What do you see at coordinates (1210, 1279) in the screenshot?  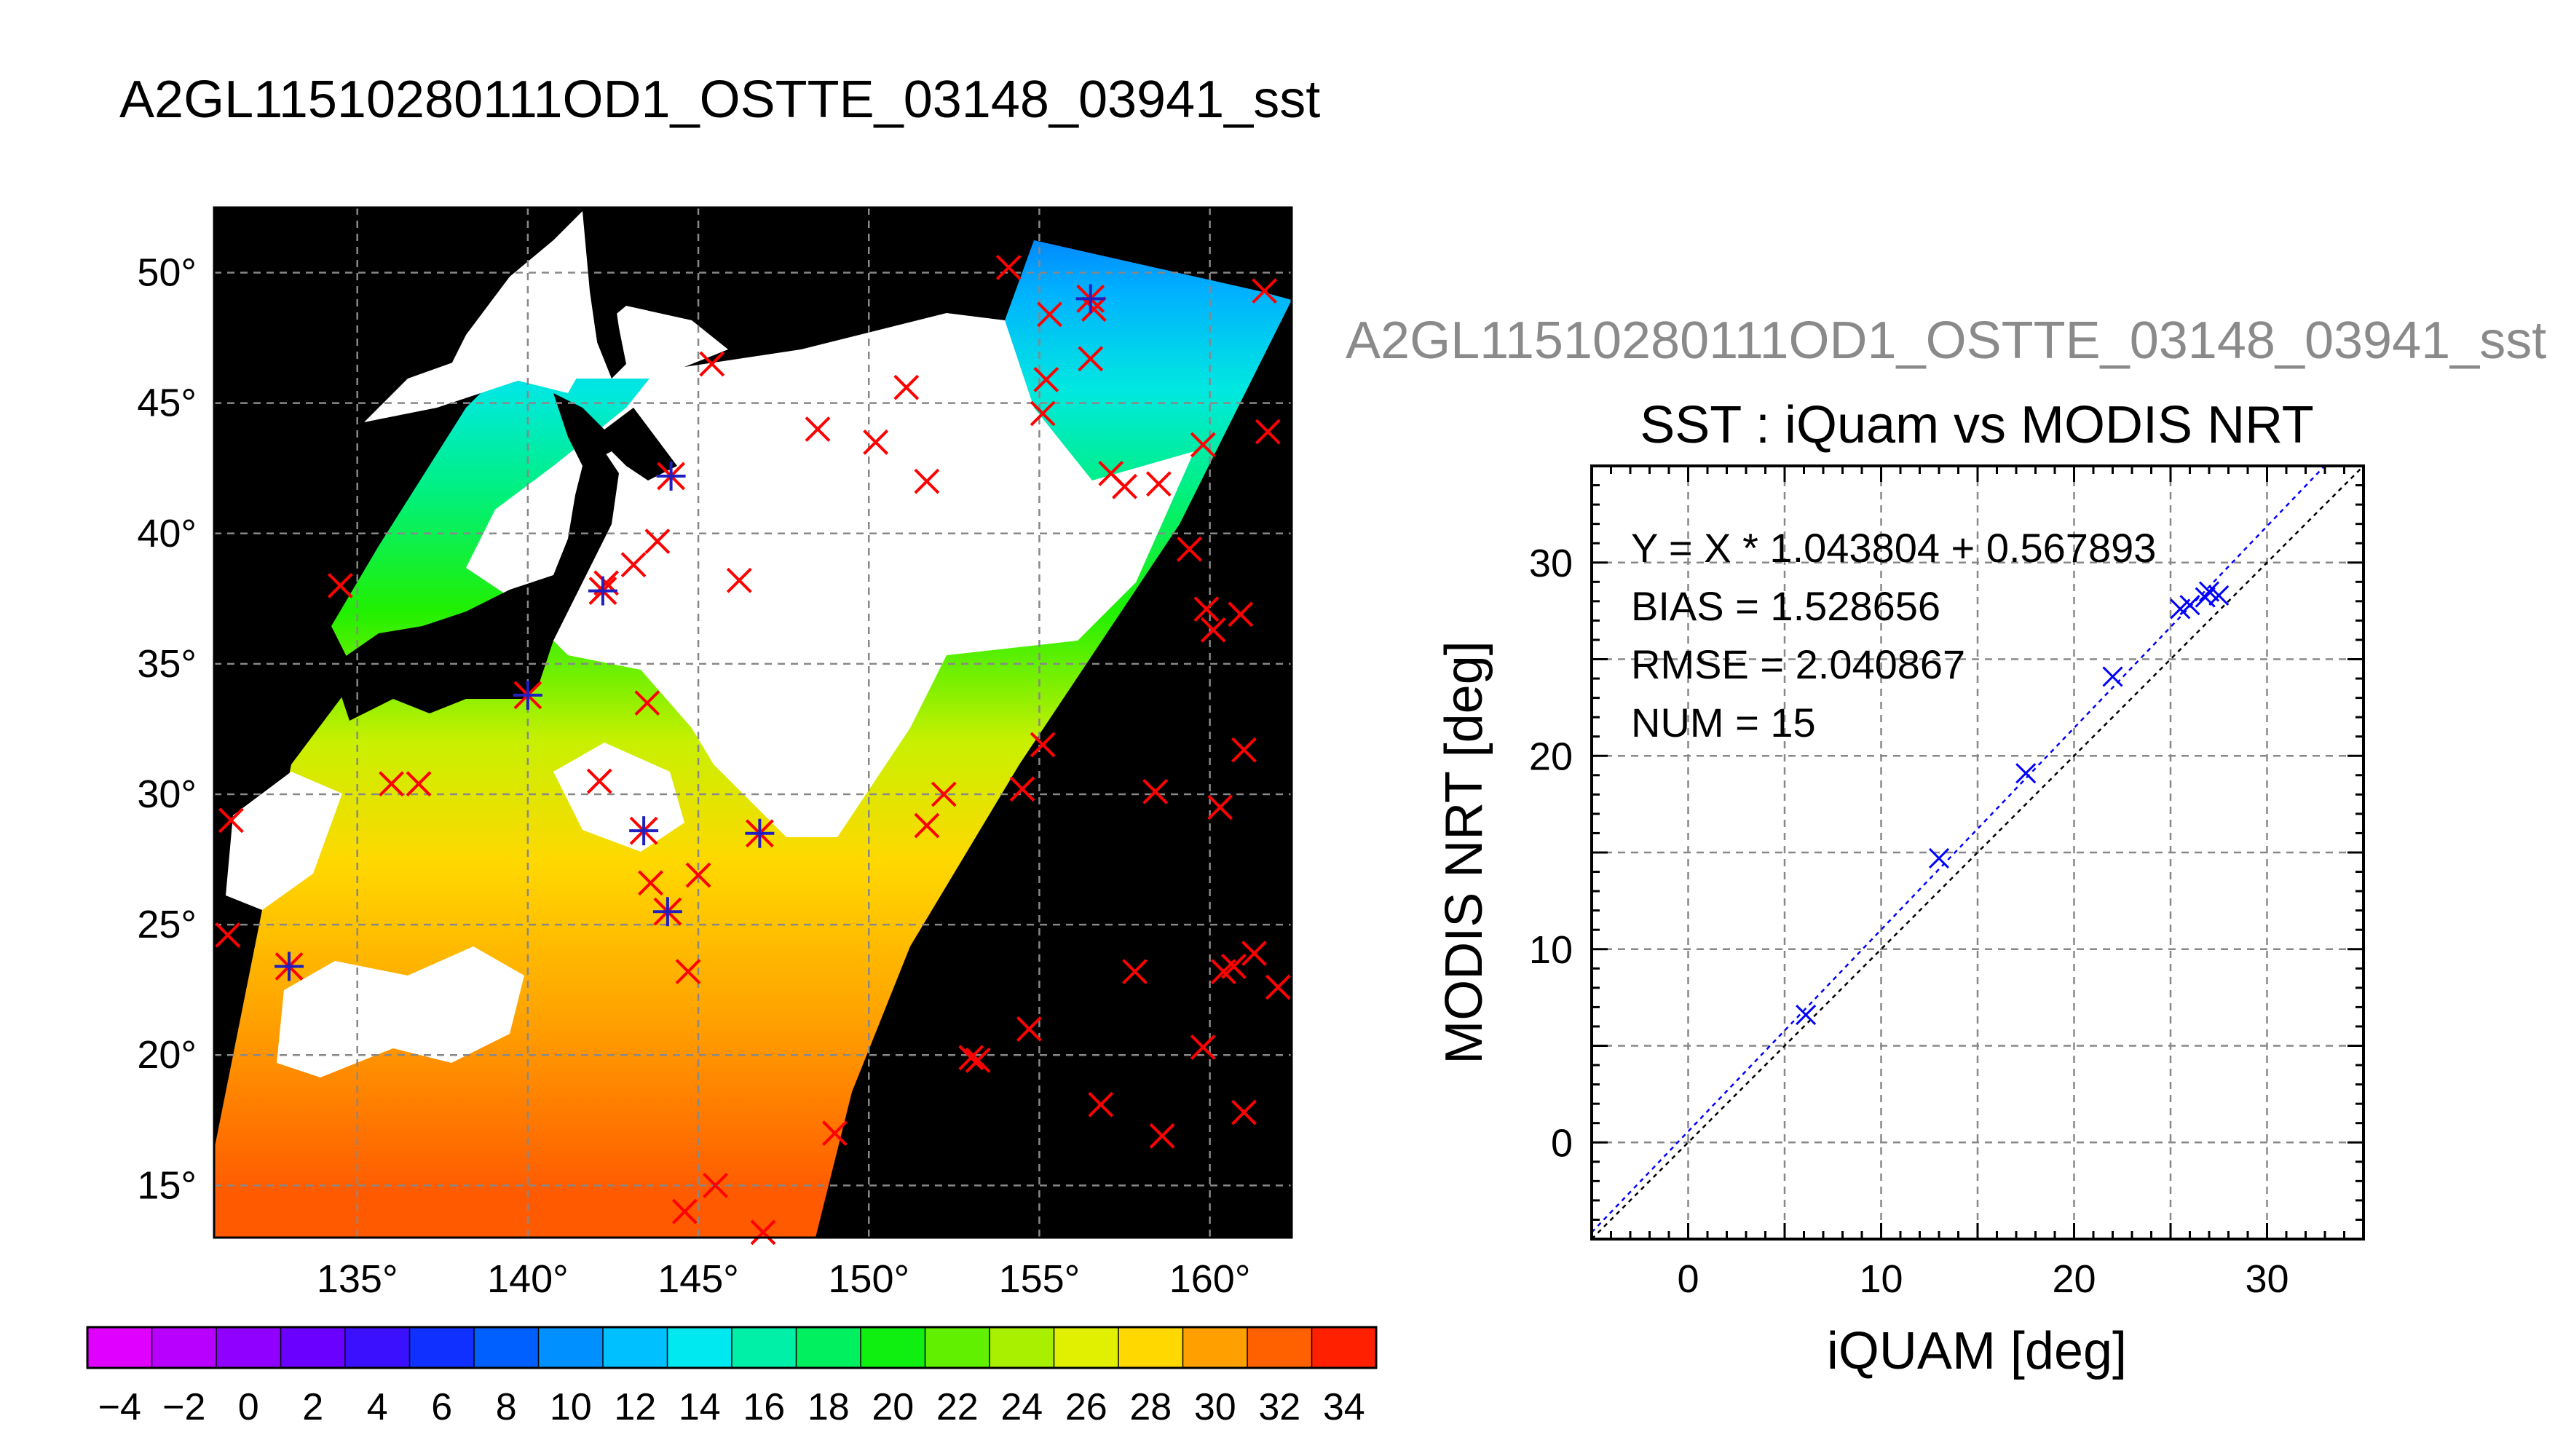 I see `map-lon-tick-label: 160°` at bounding box center [1210, 1279].